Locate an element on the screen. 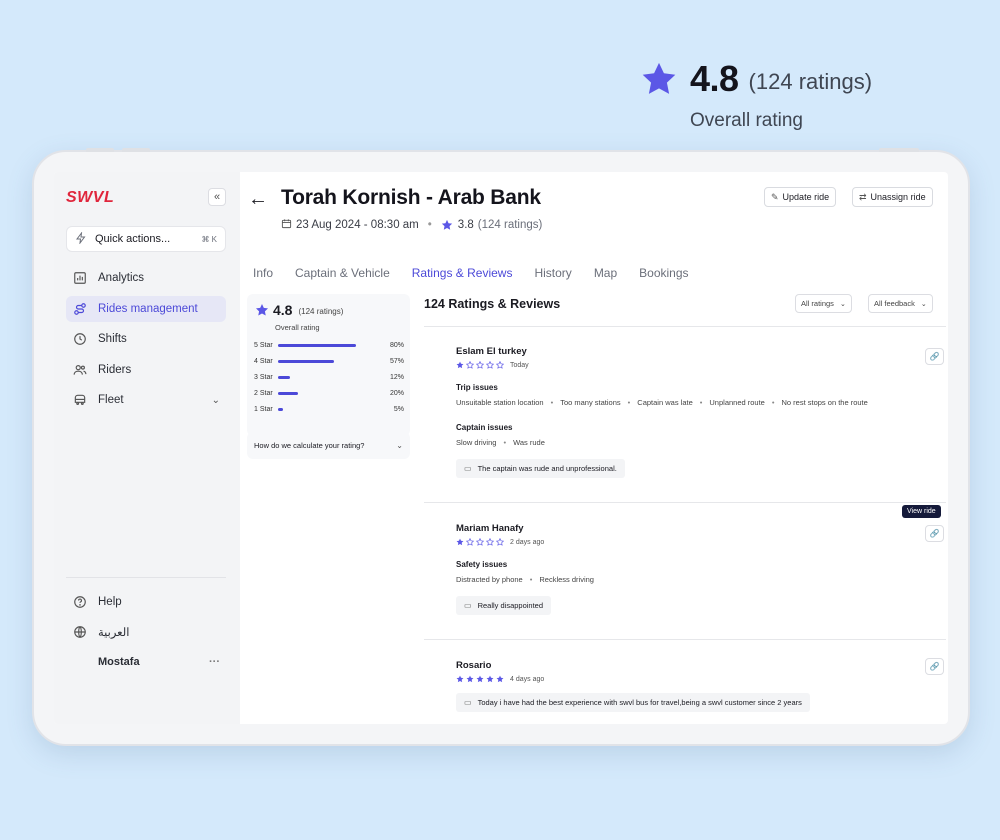 This screenshot has width=1000, height=840. summary-label: Overall rating is located at coordinates (297, 327).